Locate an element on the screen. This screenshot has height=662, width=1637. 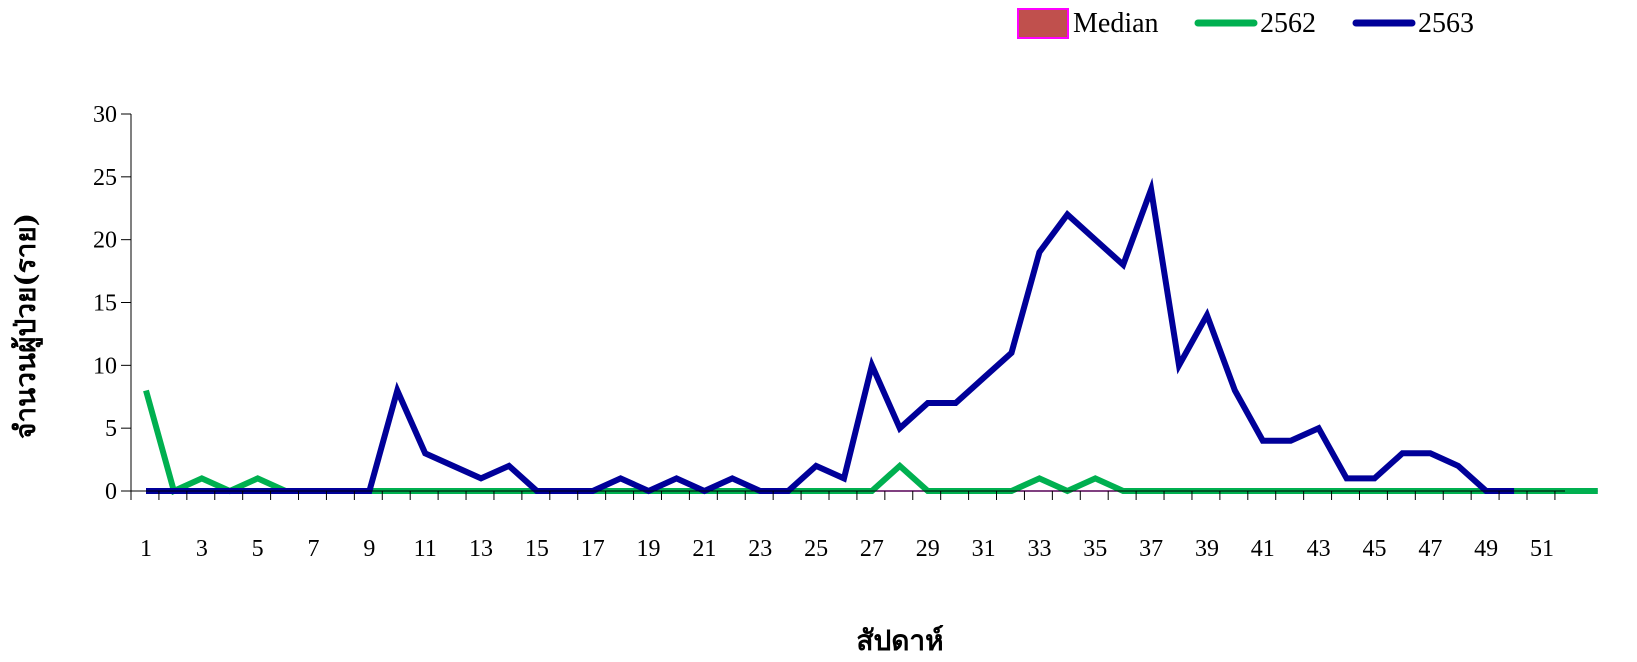
y-tick-label: 10 is located at coordinates (105, 366).